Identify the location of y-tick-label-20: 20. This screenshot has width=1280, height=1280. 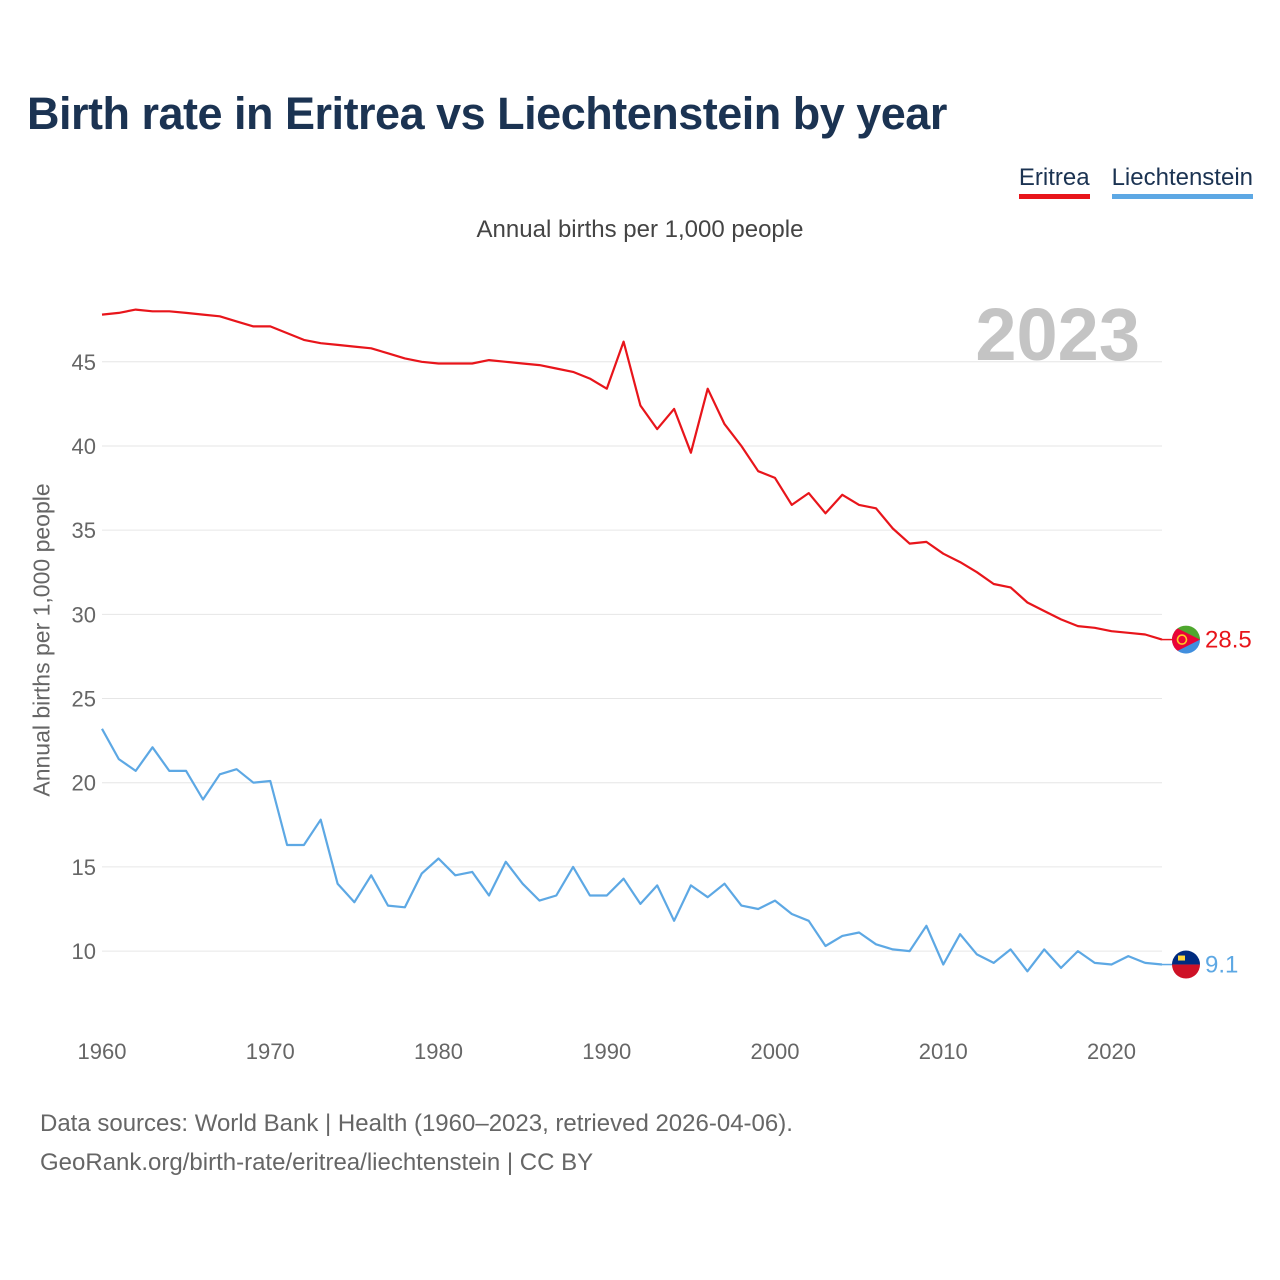
(84, 783).